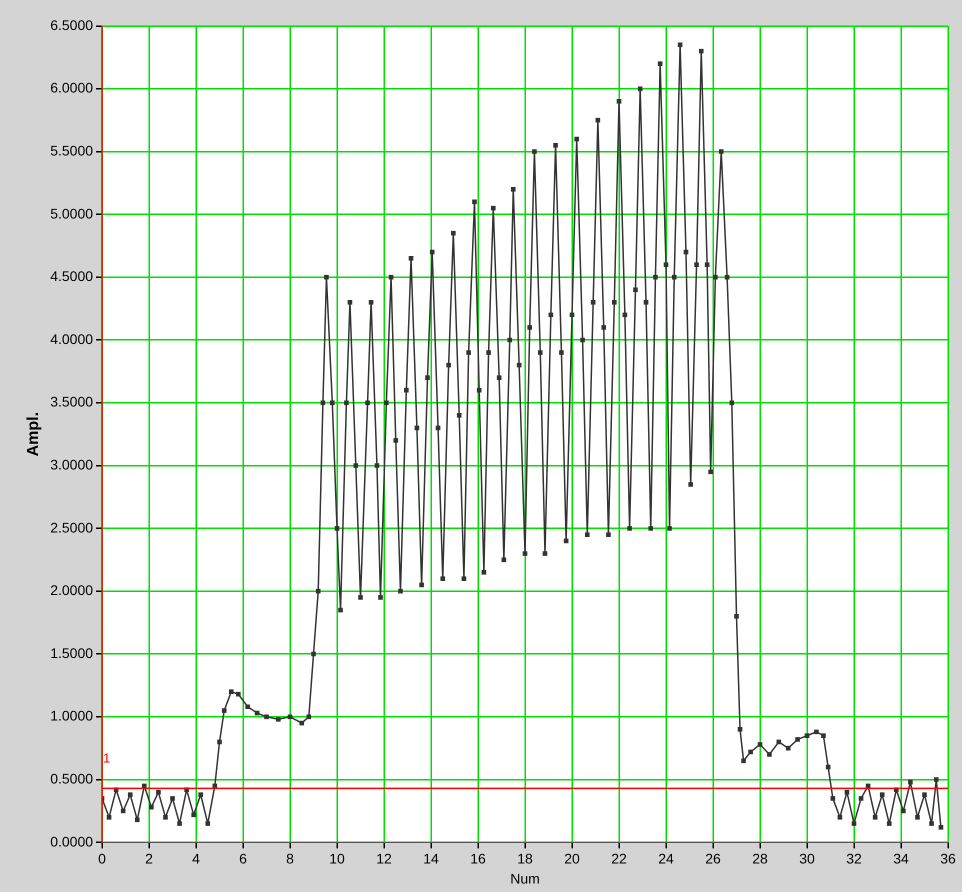  Describe the element at coordinates (72, 590) in the screenshot. I see `y-tick-label: 2.0000` at that location.